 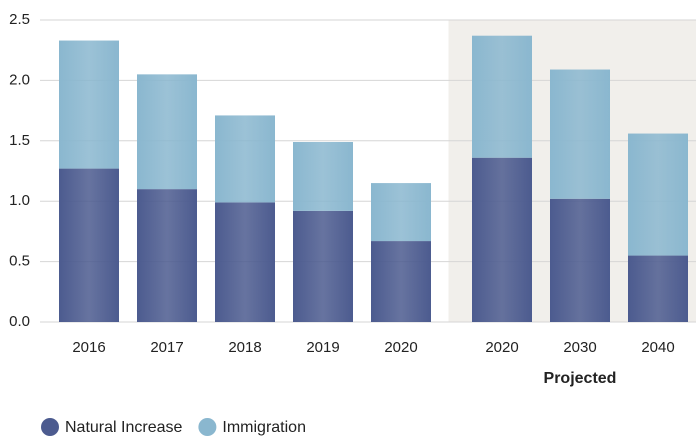 I want to click on x-tick-label: 2018, so click(x=244, y=347).